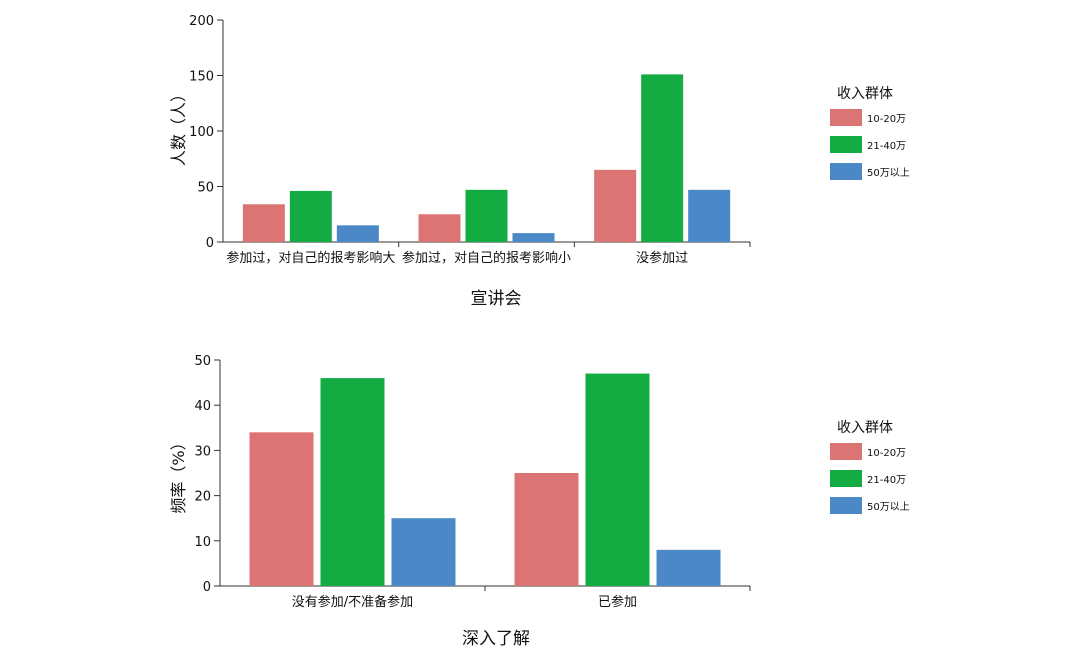 The width and height of the screenshot is (1080, 658). What do you see at coordinates (865, 94) in the screenshot?
I see `chart-1-legend-title: 收入群体` at bounding box center [865, 94].